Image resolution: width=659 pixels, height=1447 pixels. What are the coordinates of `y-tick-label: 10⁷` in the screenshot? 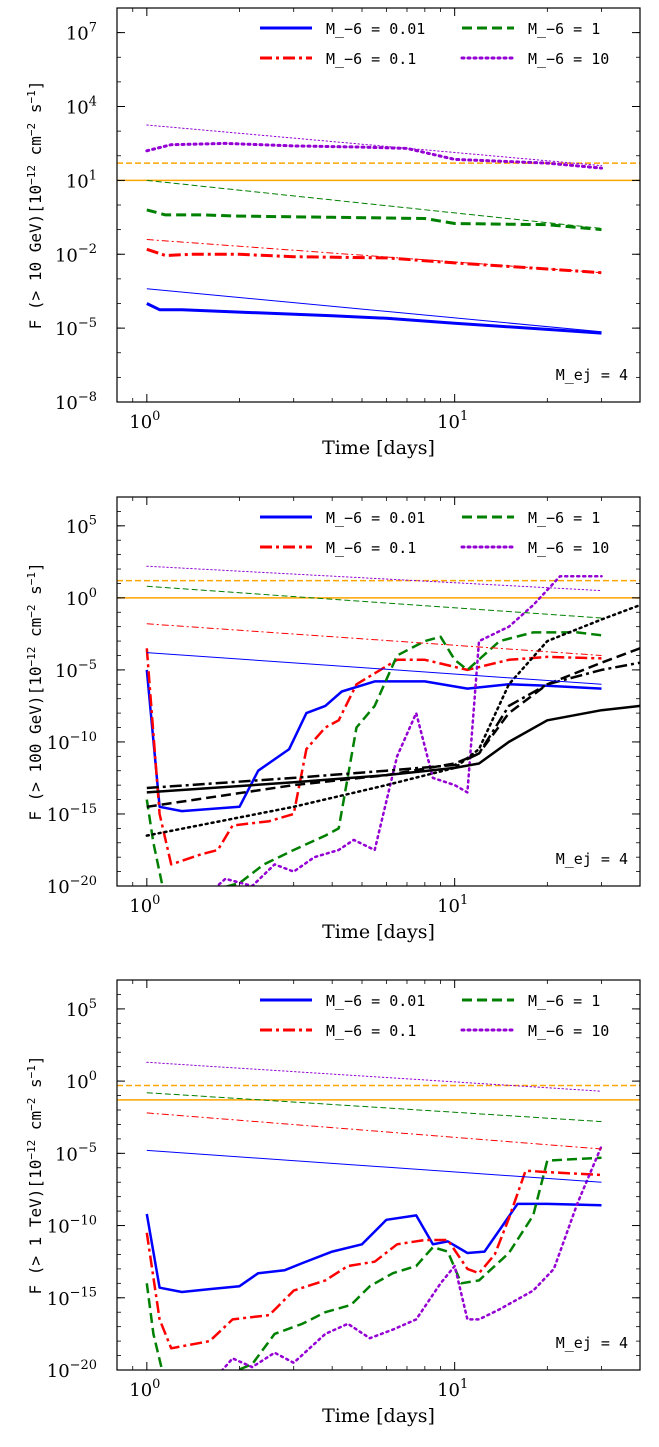 It's located at (81, 33).